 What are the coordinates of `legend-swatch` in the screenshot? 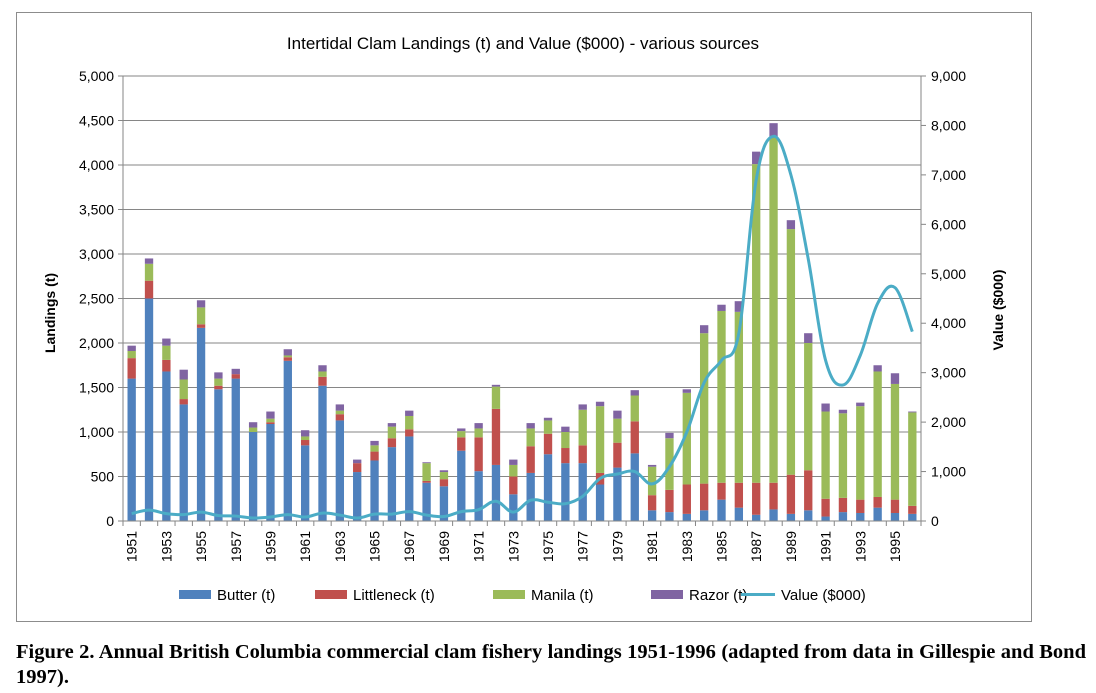 It's located at (509, 594).